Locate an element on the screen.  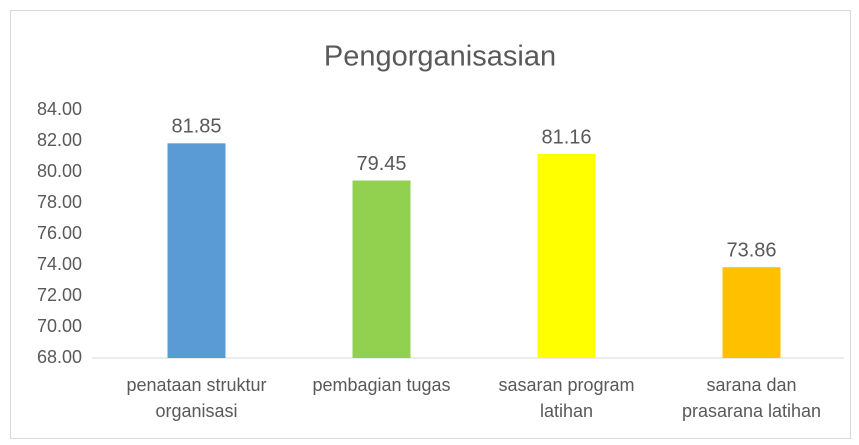
data-label: 73.86 is located at coordinates (751, 250).